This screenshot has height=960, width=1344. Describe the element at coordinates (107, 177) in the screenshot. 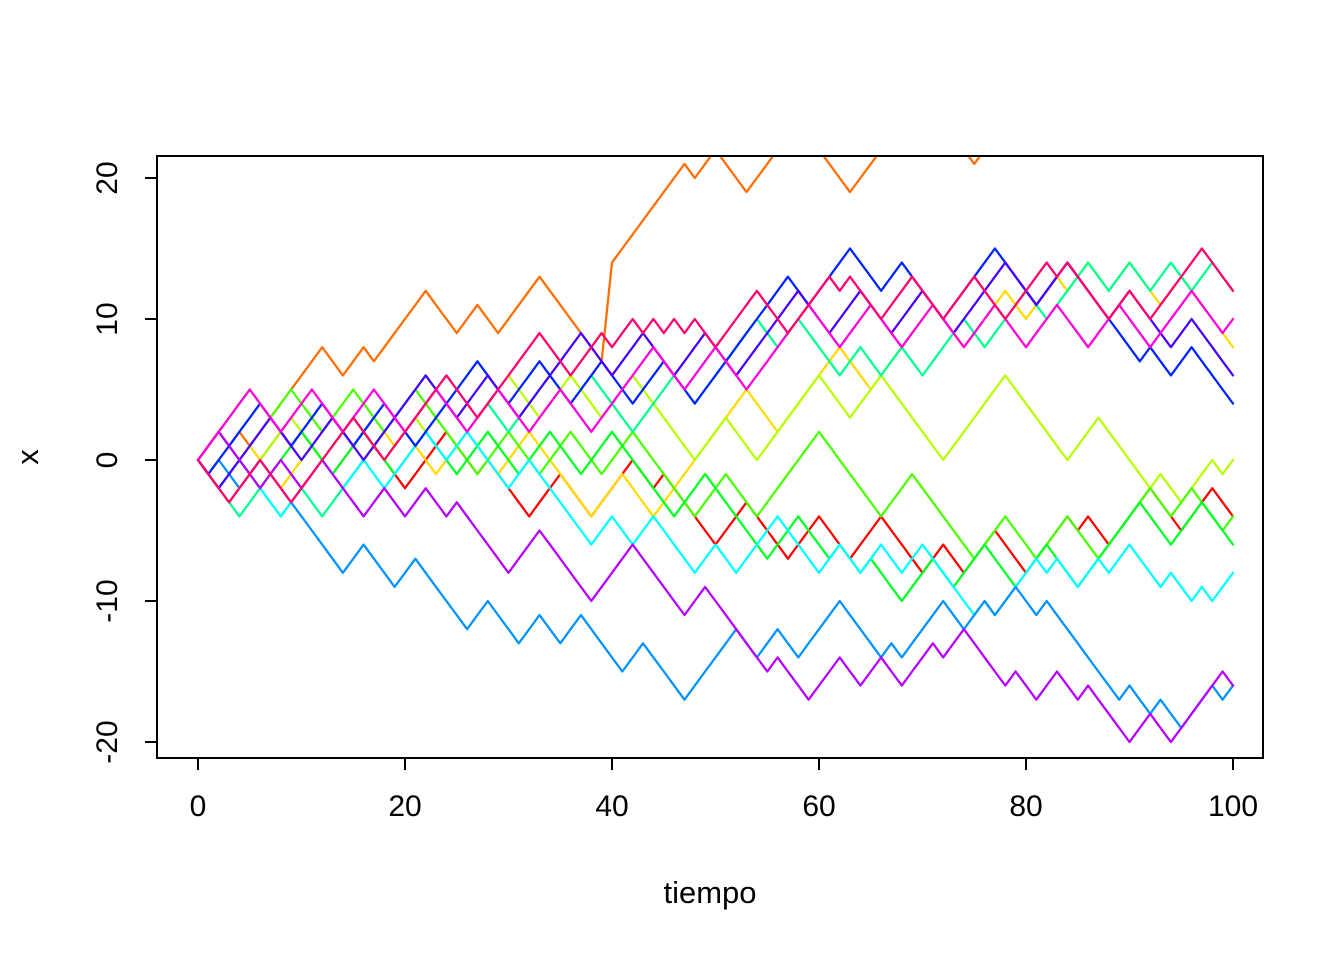

I see `y-tick-label: 20` at that location.